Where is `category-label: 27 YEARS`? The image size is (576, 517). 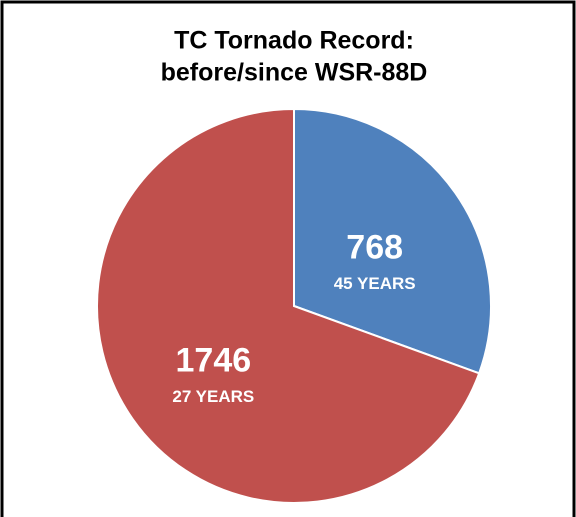
category-label: 27 YEARS is located at coordinates (213, 396).